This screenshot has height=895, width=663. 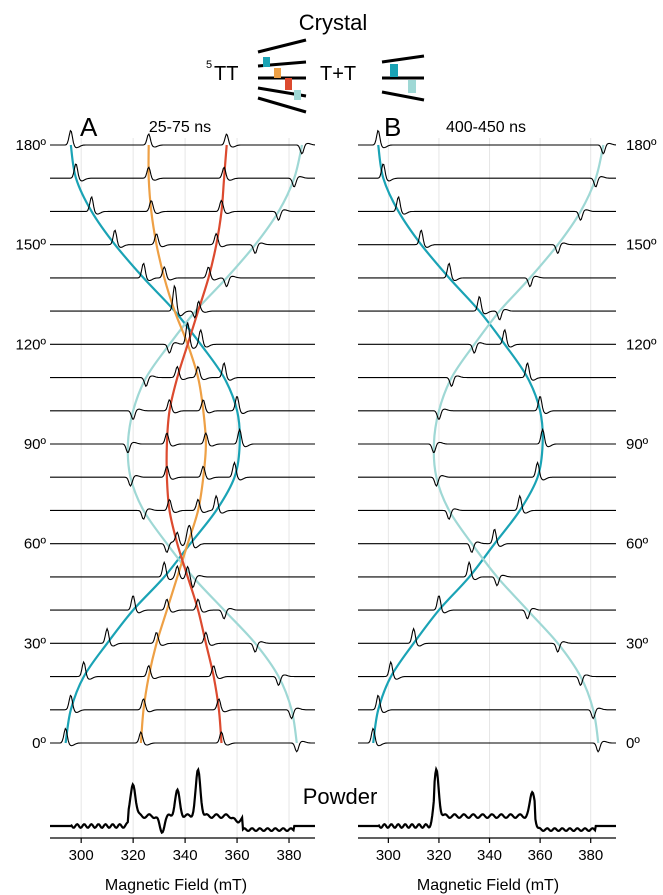 I want to click on angle-label-right: 150º, so click(x=641, y=245).